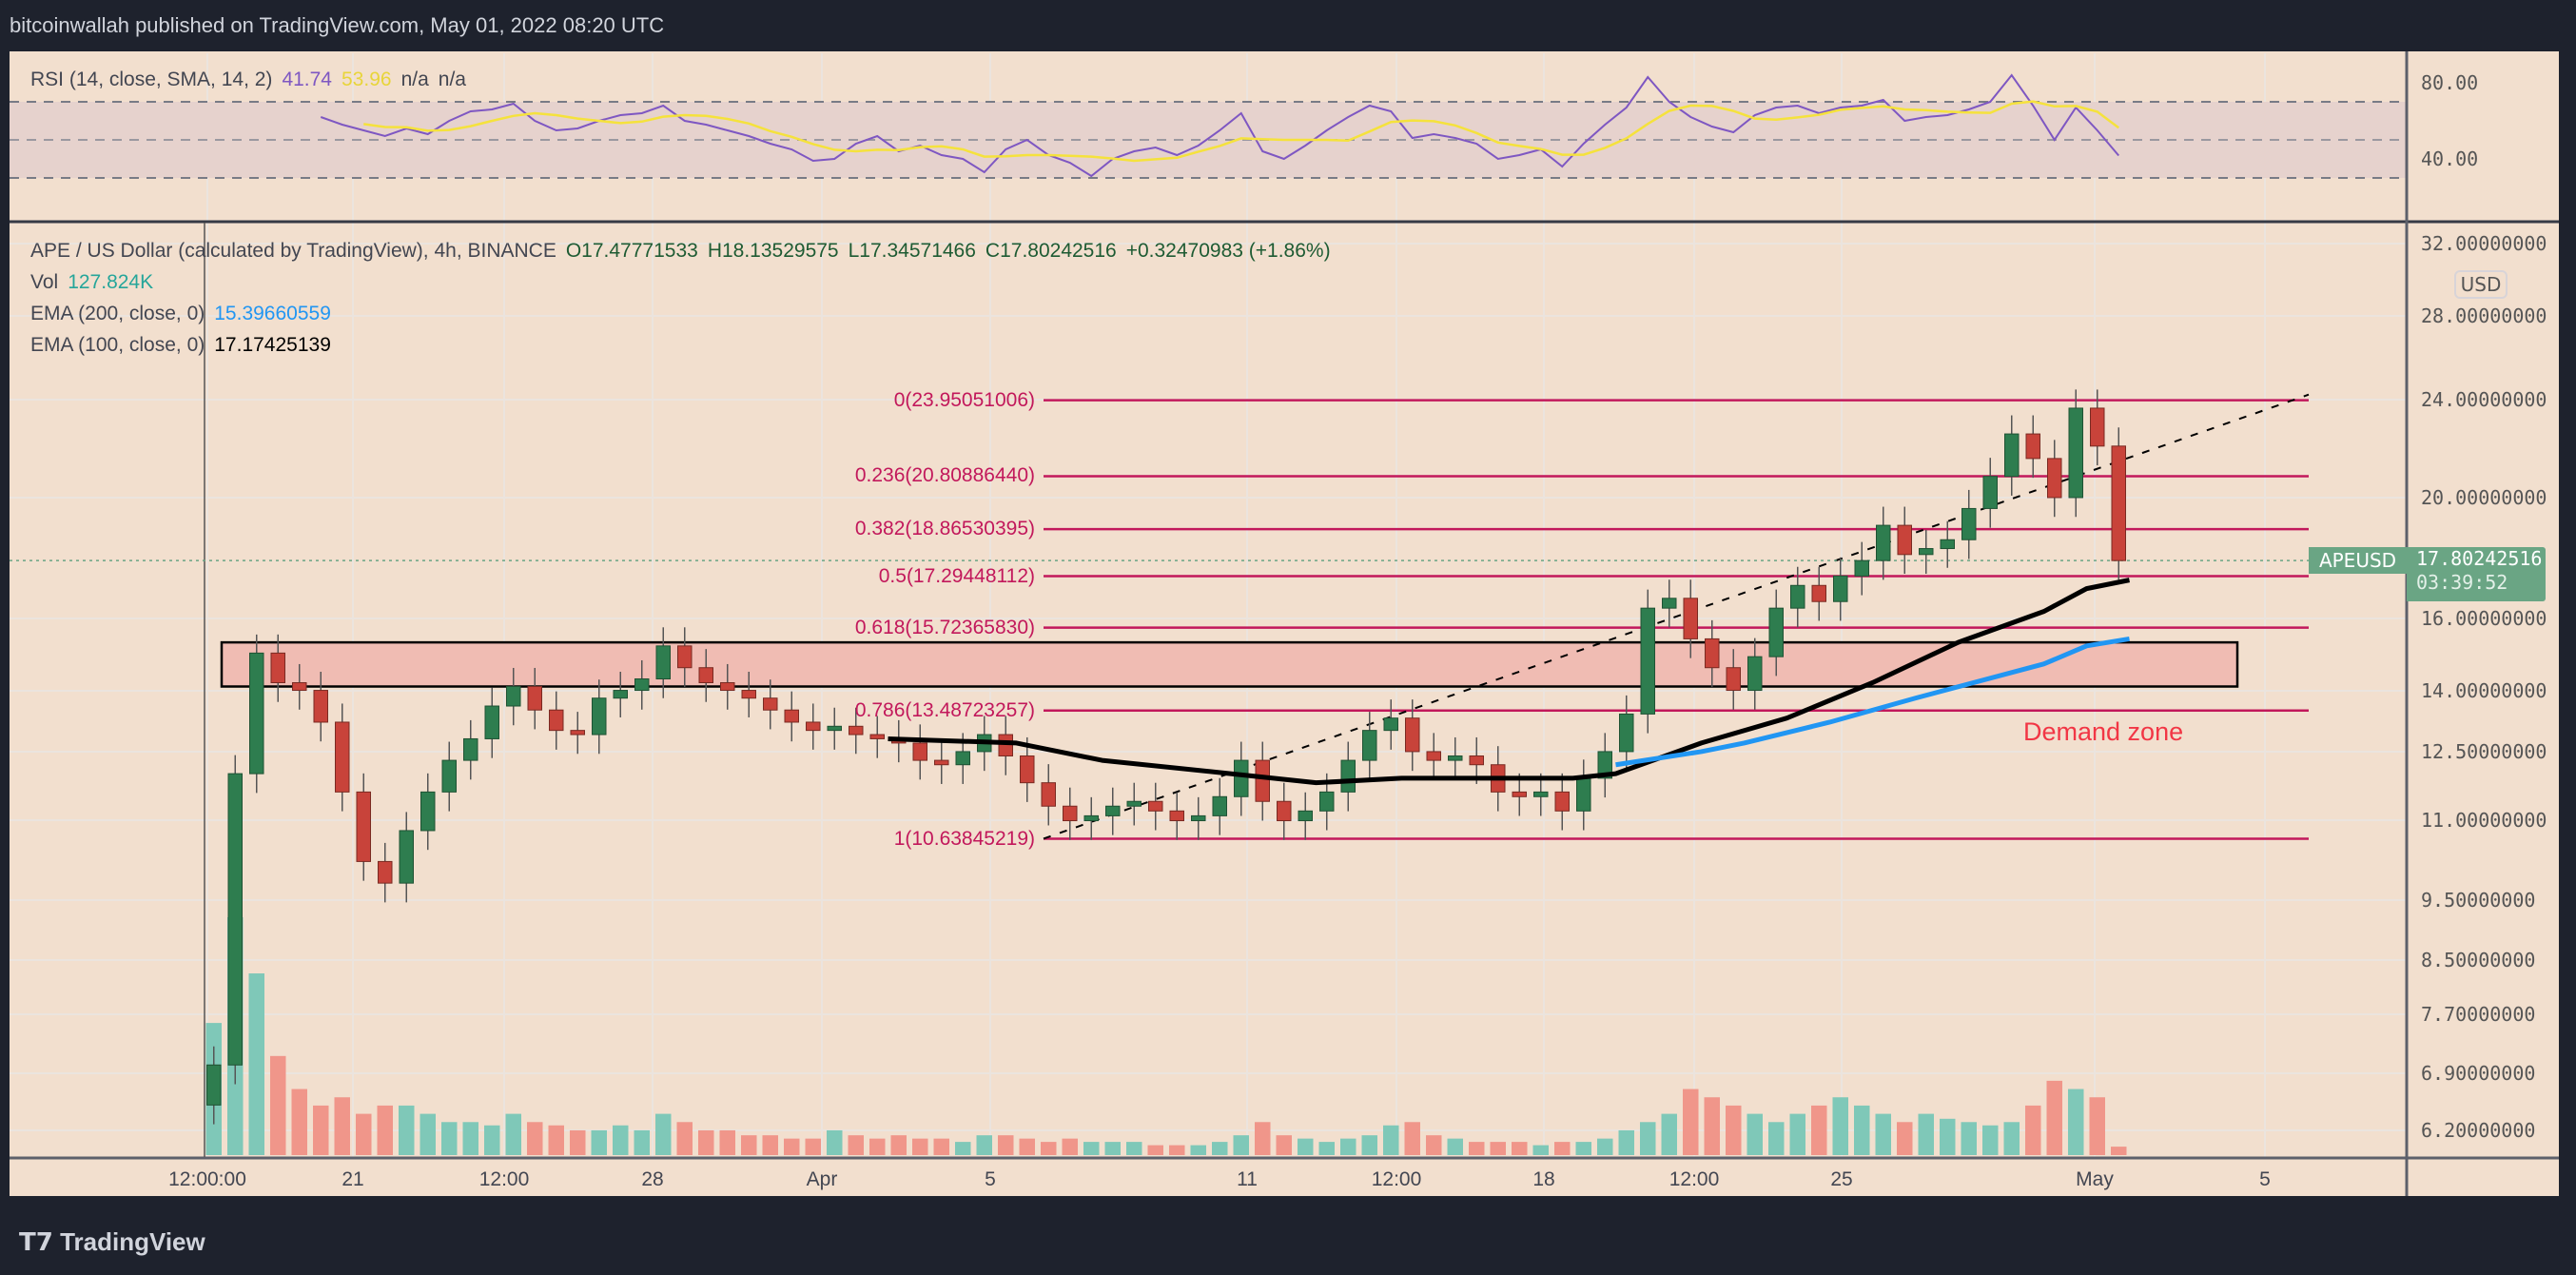 This screenshot has height=1275, width=2576. What do you see at coordinates (2484, 316) in the screenshot?
I see `price-axis-label: 28.00000000` at bounding box center [2484, 316].